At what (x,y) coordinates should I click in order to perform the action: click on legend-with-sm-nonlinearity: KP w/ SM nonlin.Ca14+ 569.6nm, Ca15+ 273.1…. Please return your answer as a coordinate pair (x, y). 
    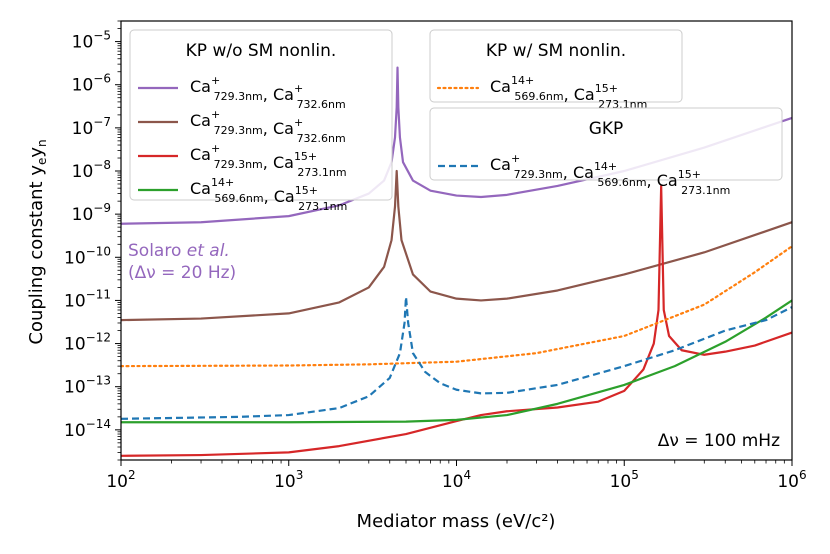
    Looking at the image, I should click on (556, 70).